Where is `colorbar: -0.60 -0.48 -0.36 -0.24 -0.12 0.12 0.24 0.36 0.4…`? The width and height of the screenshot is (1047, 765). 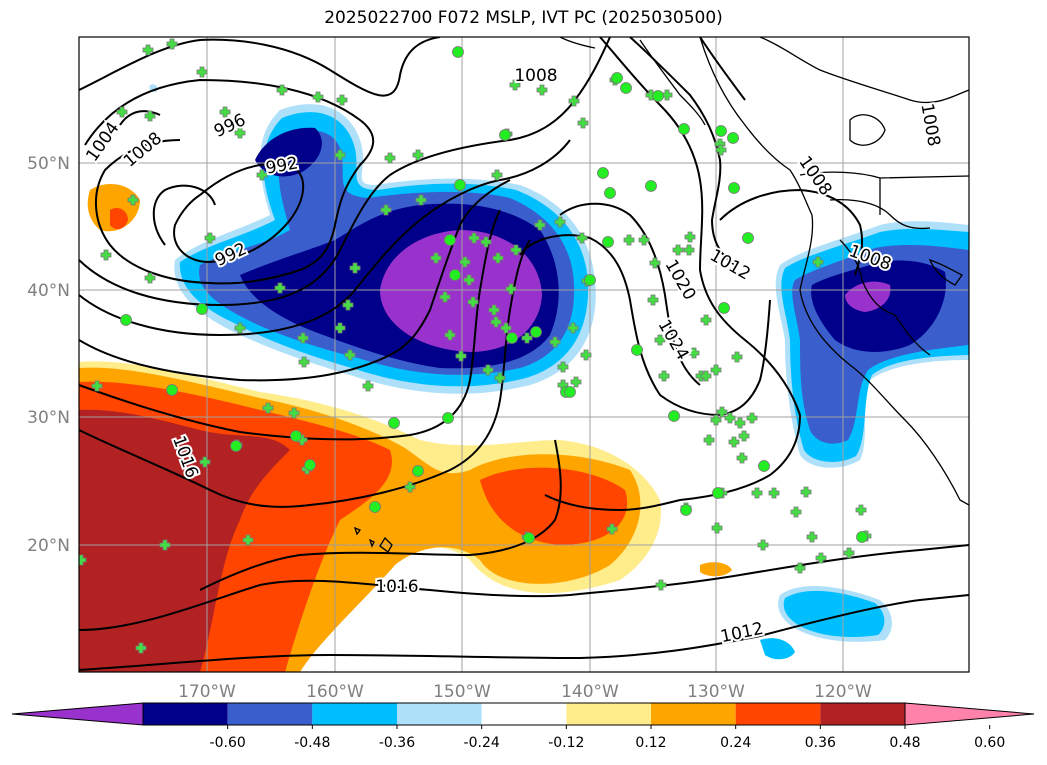
colorbar: -0.60 -0.48 -0.36 -0.24 -0.12 0.12 0.24 0.36 0.4… is located at coordinates (523, 726).